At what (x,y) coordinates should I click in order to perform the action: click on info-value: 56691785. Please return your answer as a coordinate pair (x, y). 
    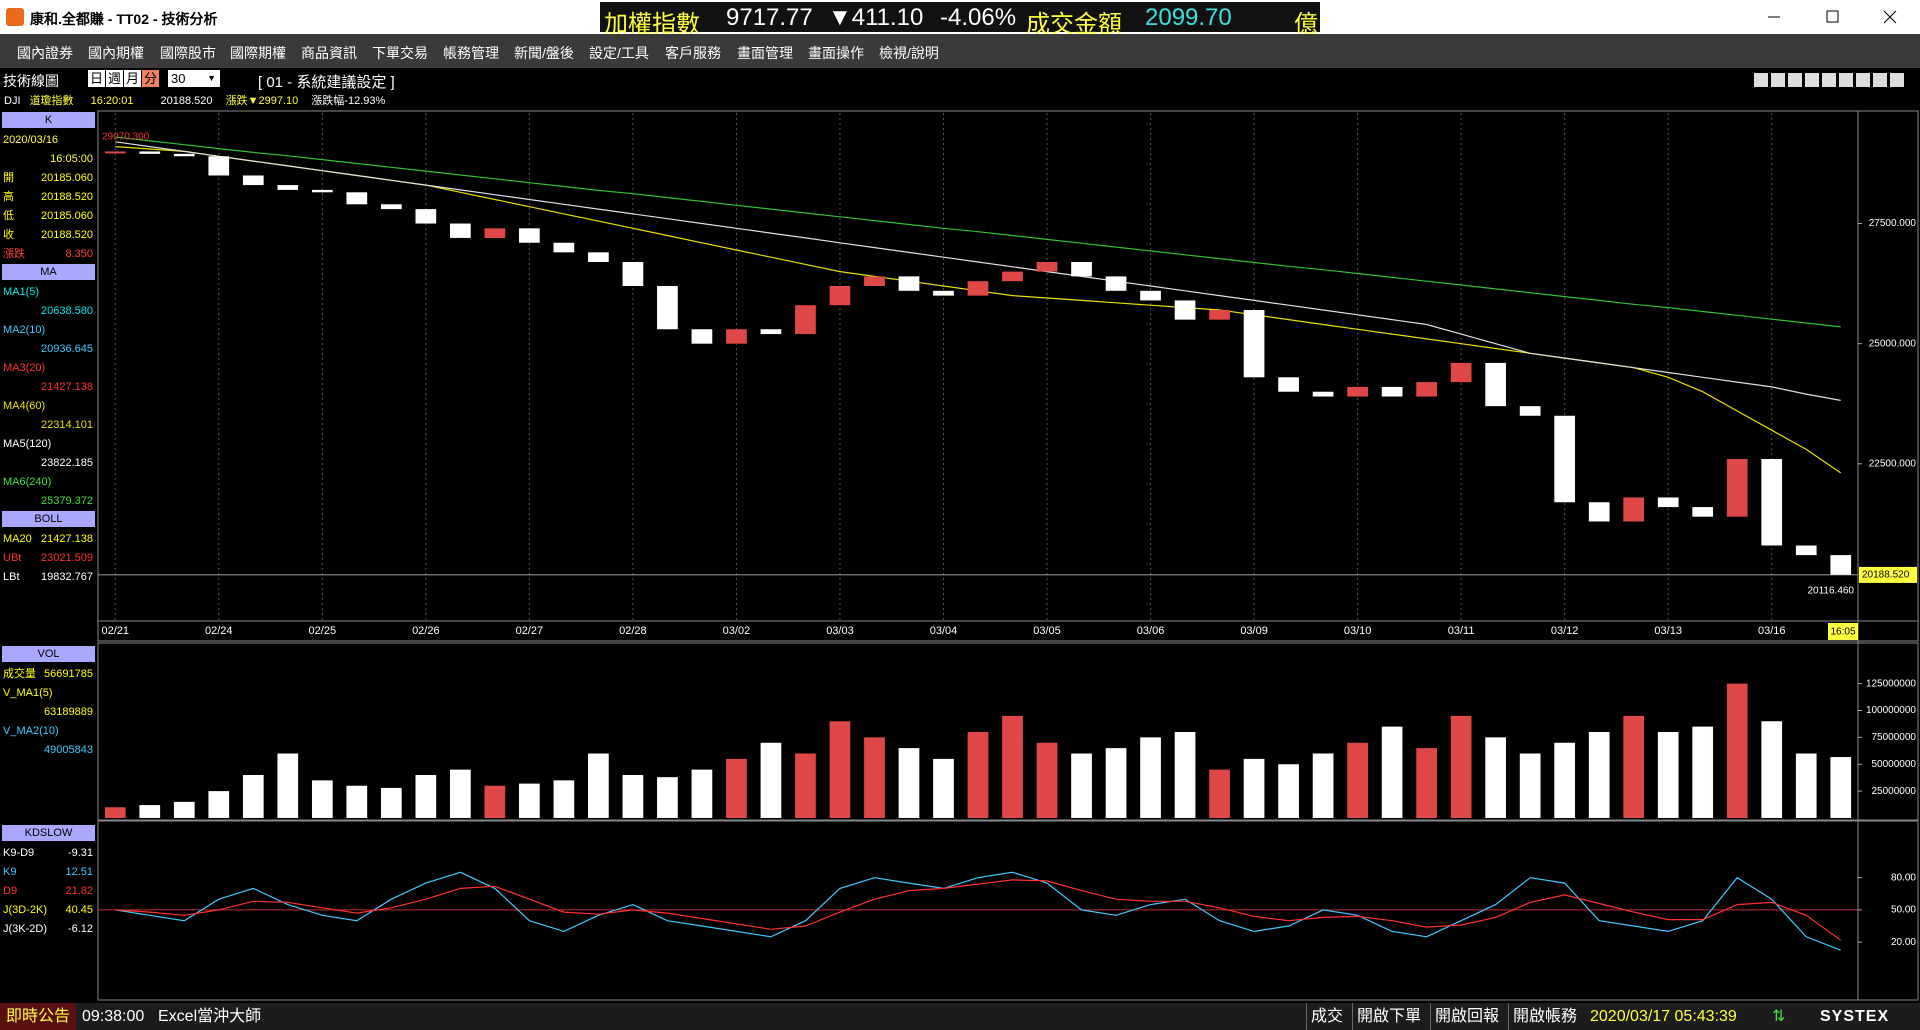
    Looking at the image, I should click on (68, 674).